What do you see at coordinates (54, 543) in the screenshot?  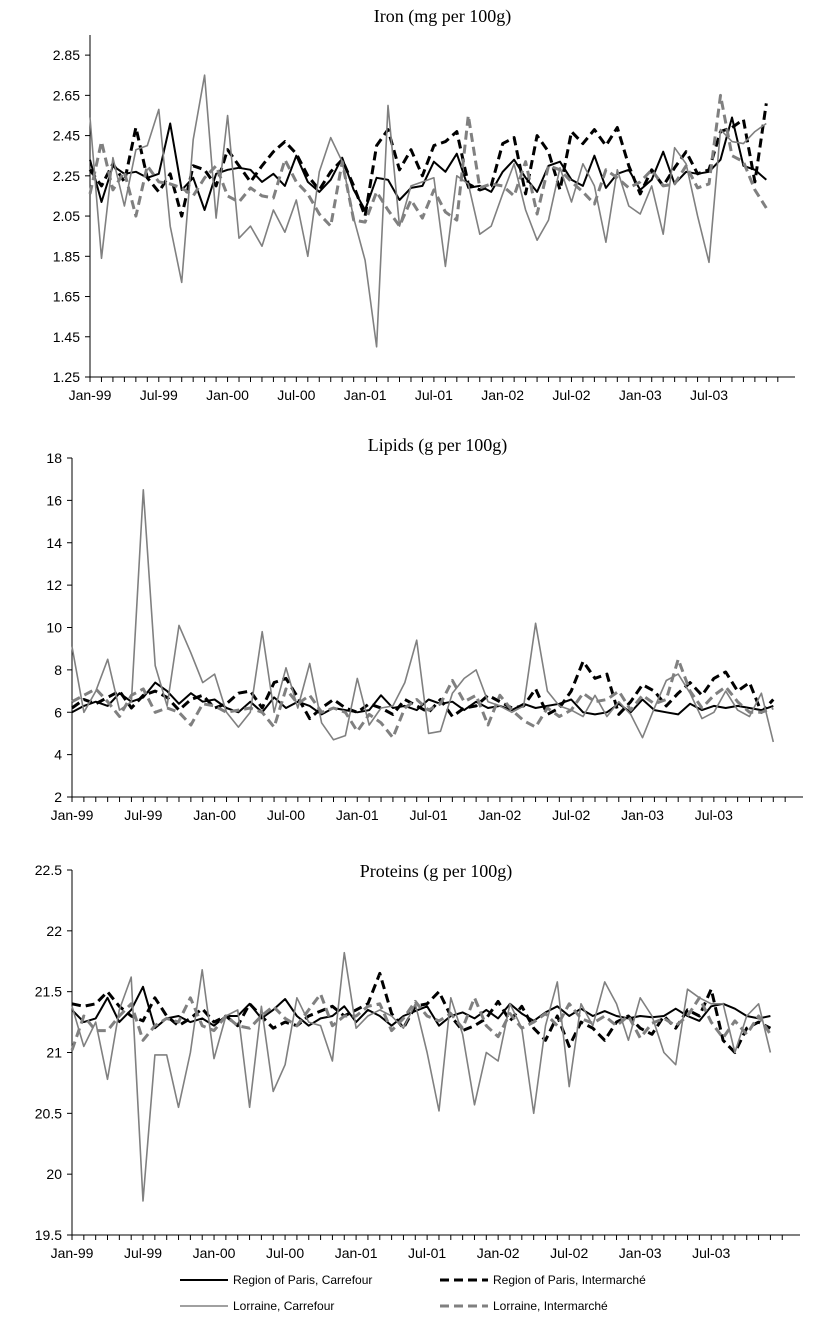 I see `y-tick-label: 14` at bounding box center [54, 543].